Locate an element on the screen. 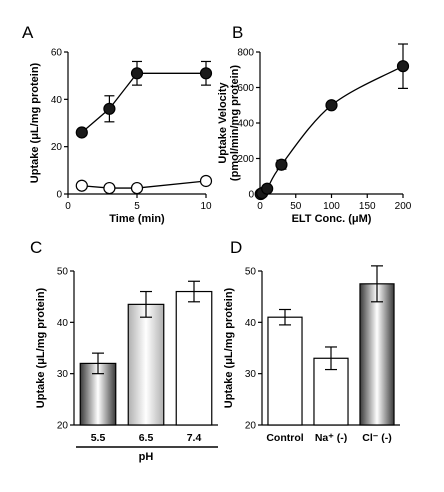 The image size is (444, 492). panel-c-y-tick-label: 20 is located at coordinates (63, 426).